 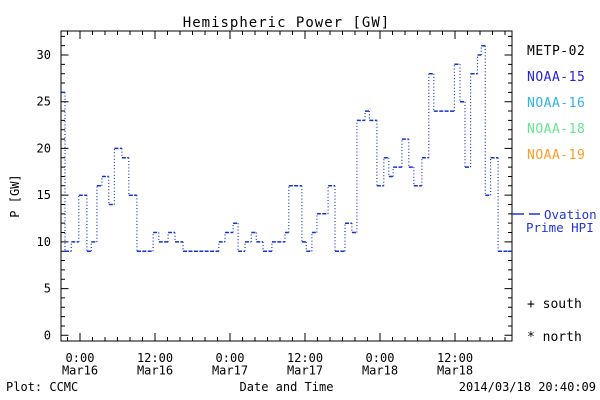 I want to click on y-tick-label: 30, so click(x=44, y=55).